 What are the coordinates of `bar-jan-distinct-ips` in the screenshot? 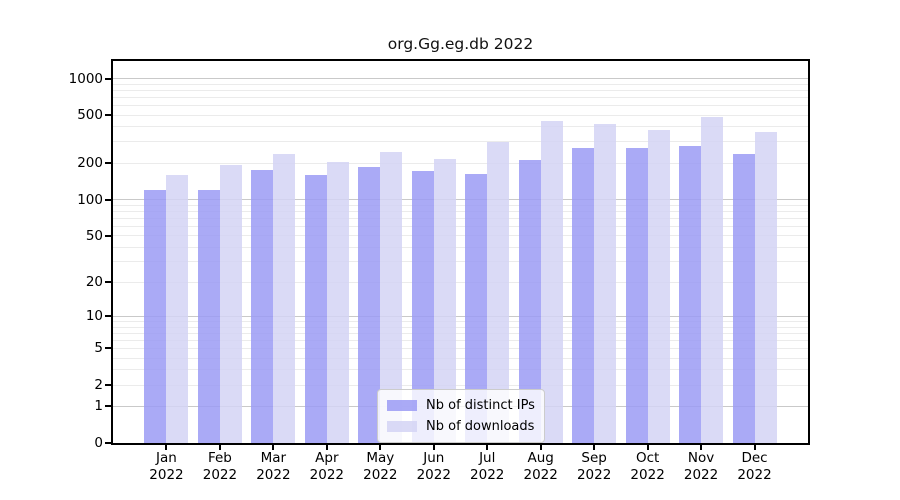 It's located at (155, 316).